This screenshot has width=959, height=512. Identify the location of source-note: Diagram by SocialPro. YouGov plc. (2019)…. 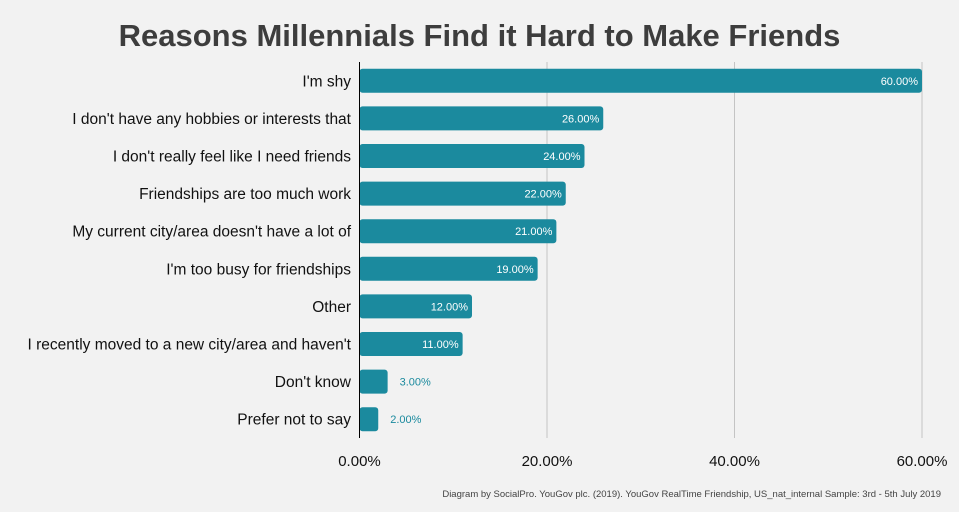
(691, 494).